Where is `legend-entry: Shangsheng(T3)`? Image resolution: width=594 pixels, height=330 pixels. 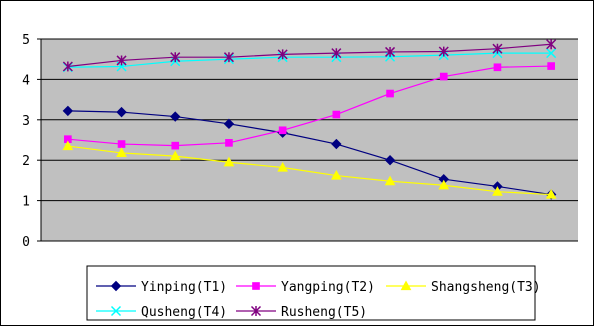
legend-entry: Shangsheng(T3) is located at coordinates (463, 287).